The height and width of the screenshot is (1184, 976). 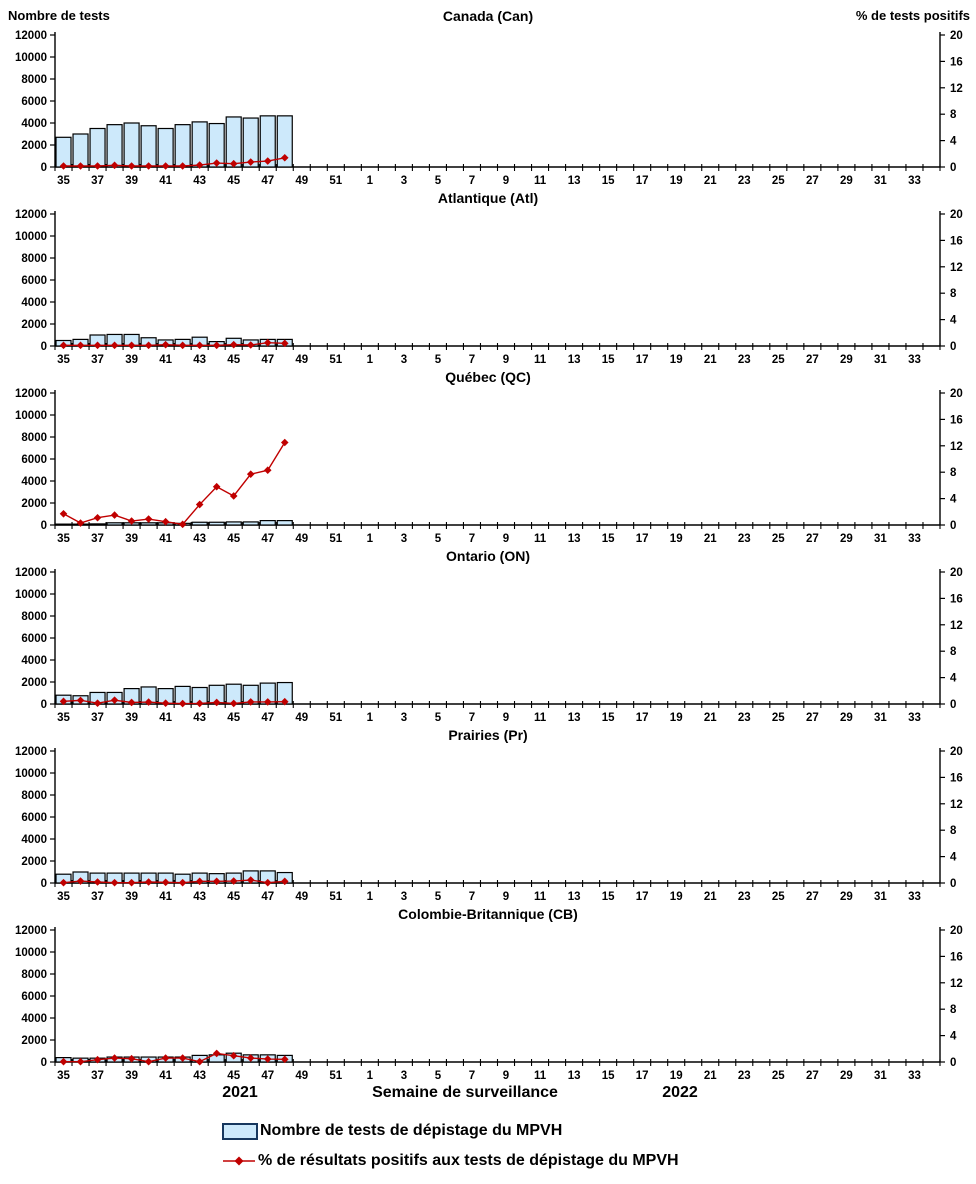 I want to click on bar-swatch-icon, so click(x=240, y=1131).